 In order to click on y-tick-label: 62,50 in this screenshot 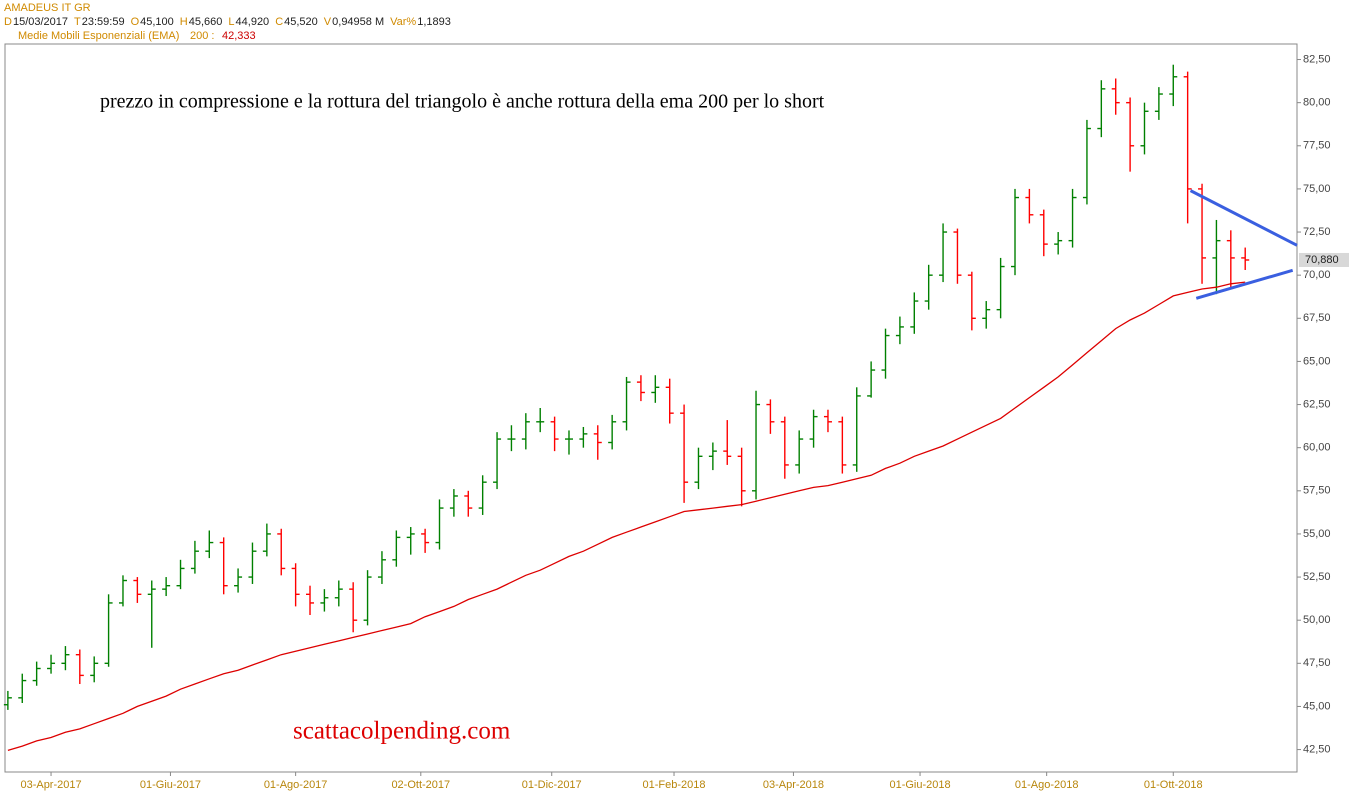, I will do `click(1317, 404)`.